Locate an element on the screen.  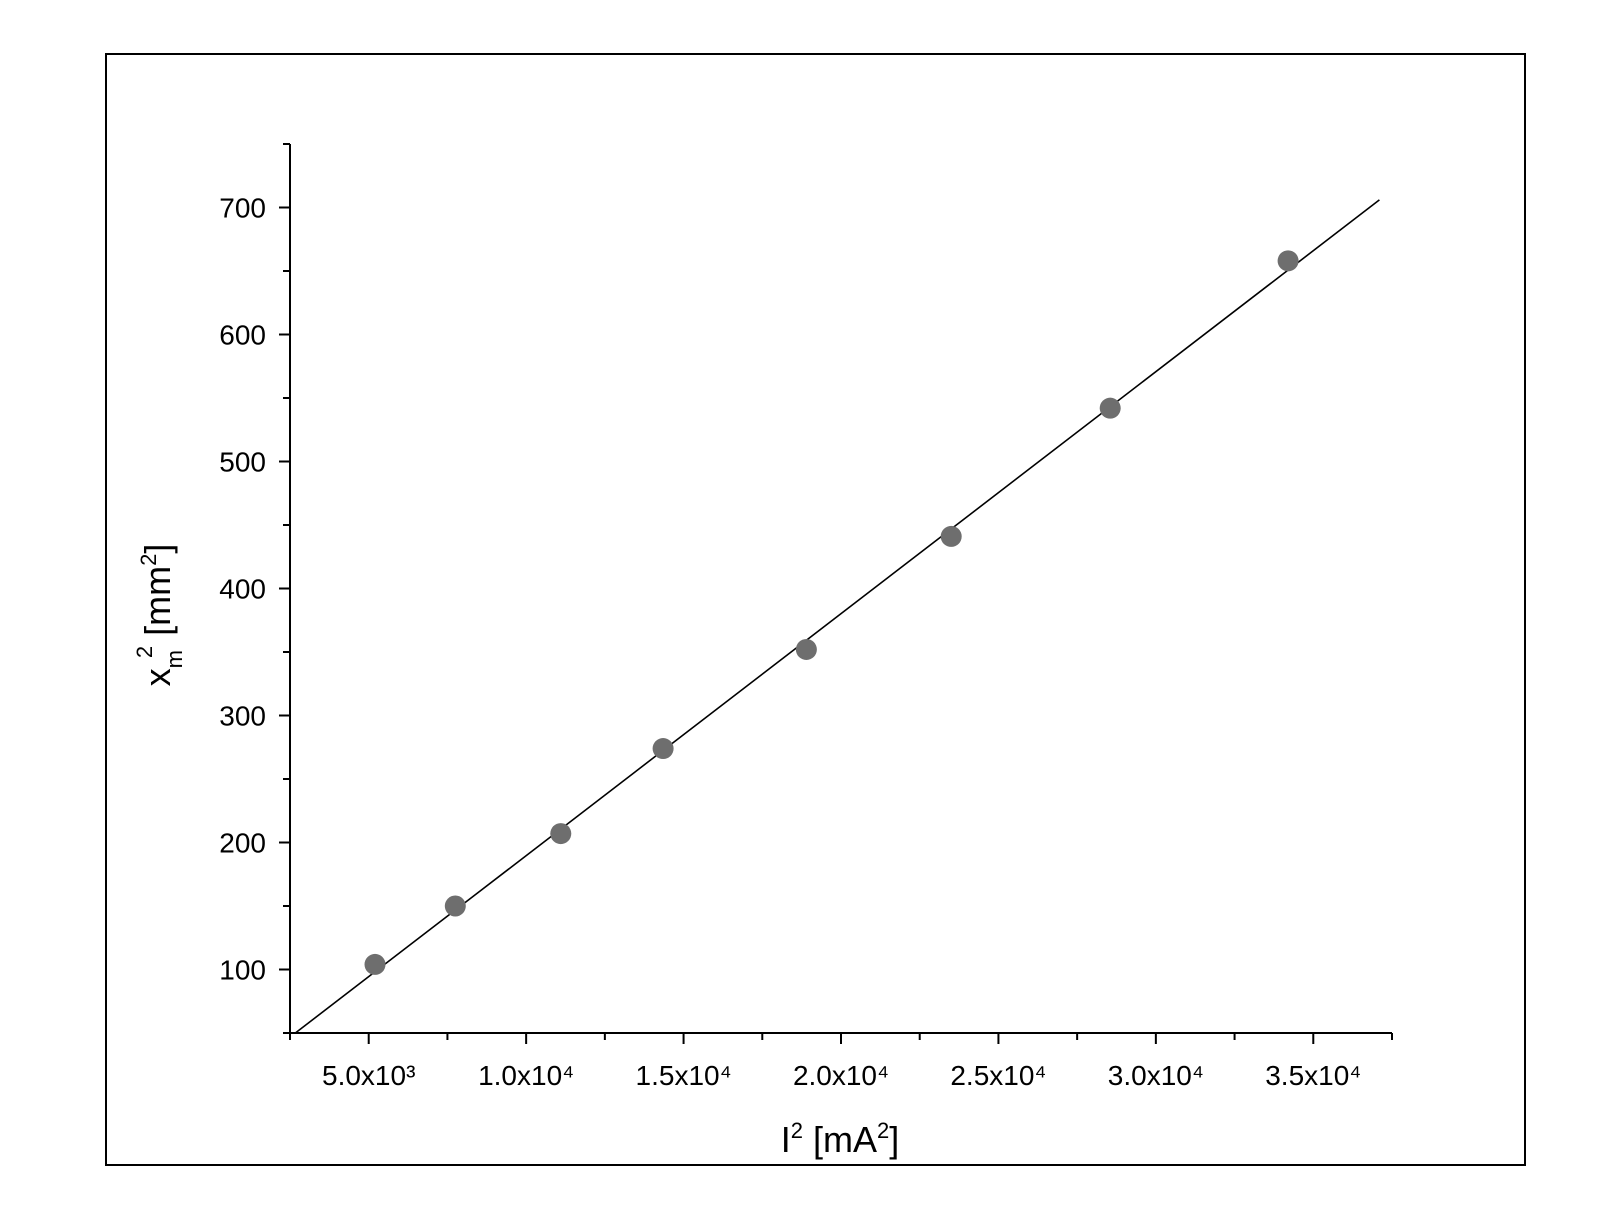
y-label-sub: m is located at coordinates (174, 659).